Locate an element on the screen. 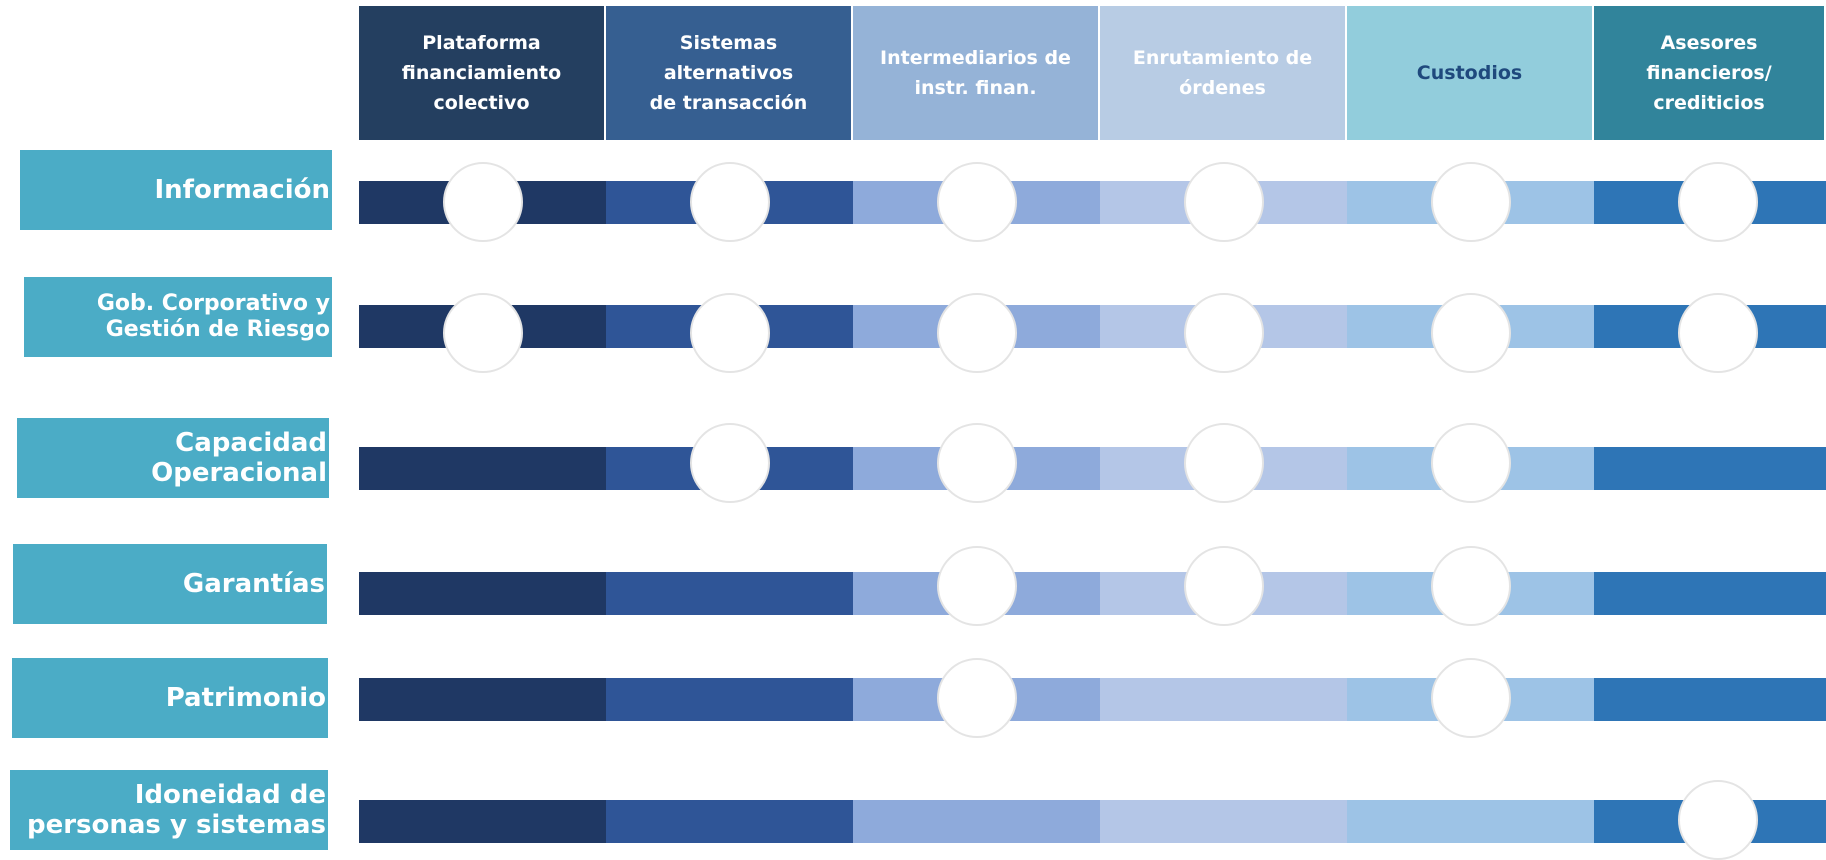 This screenshot has height=860, width=1826. row-label-5: Patrimonio is located at coordinates (170, 698).